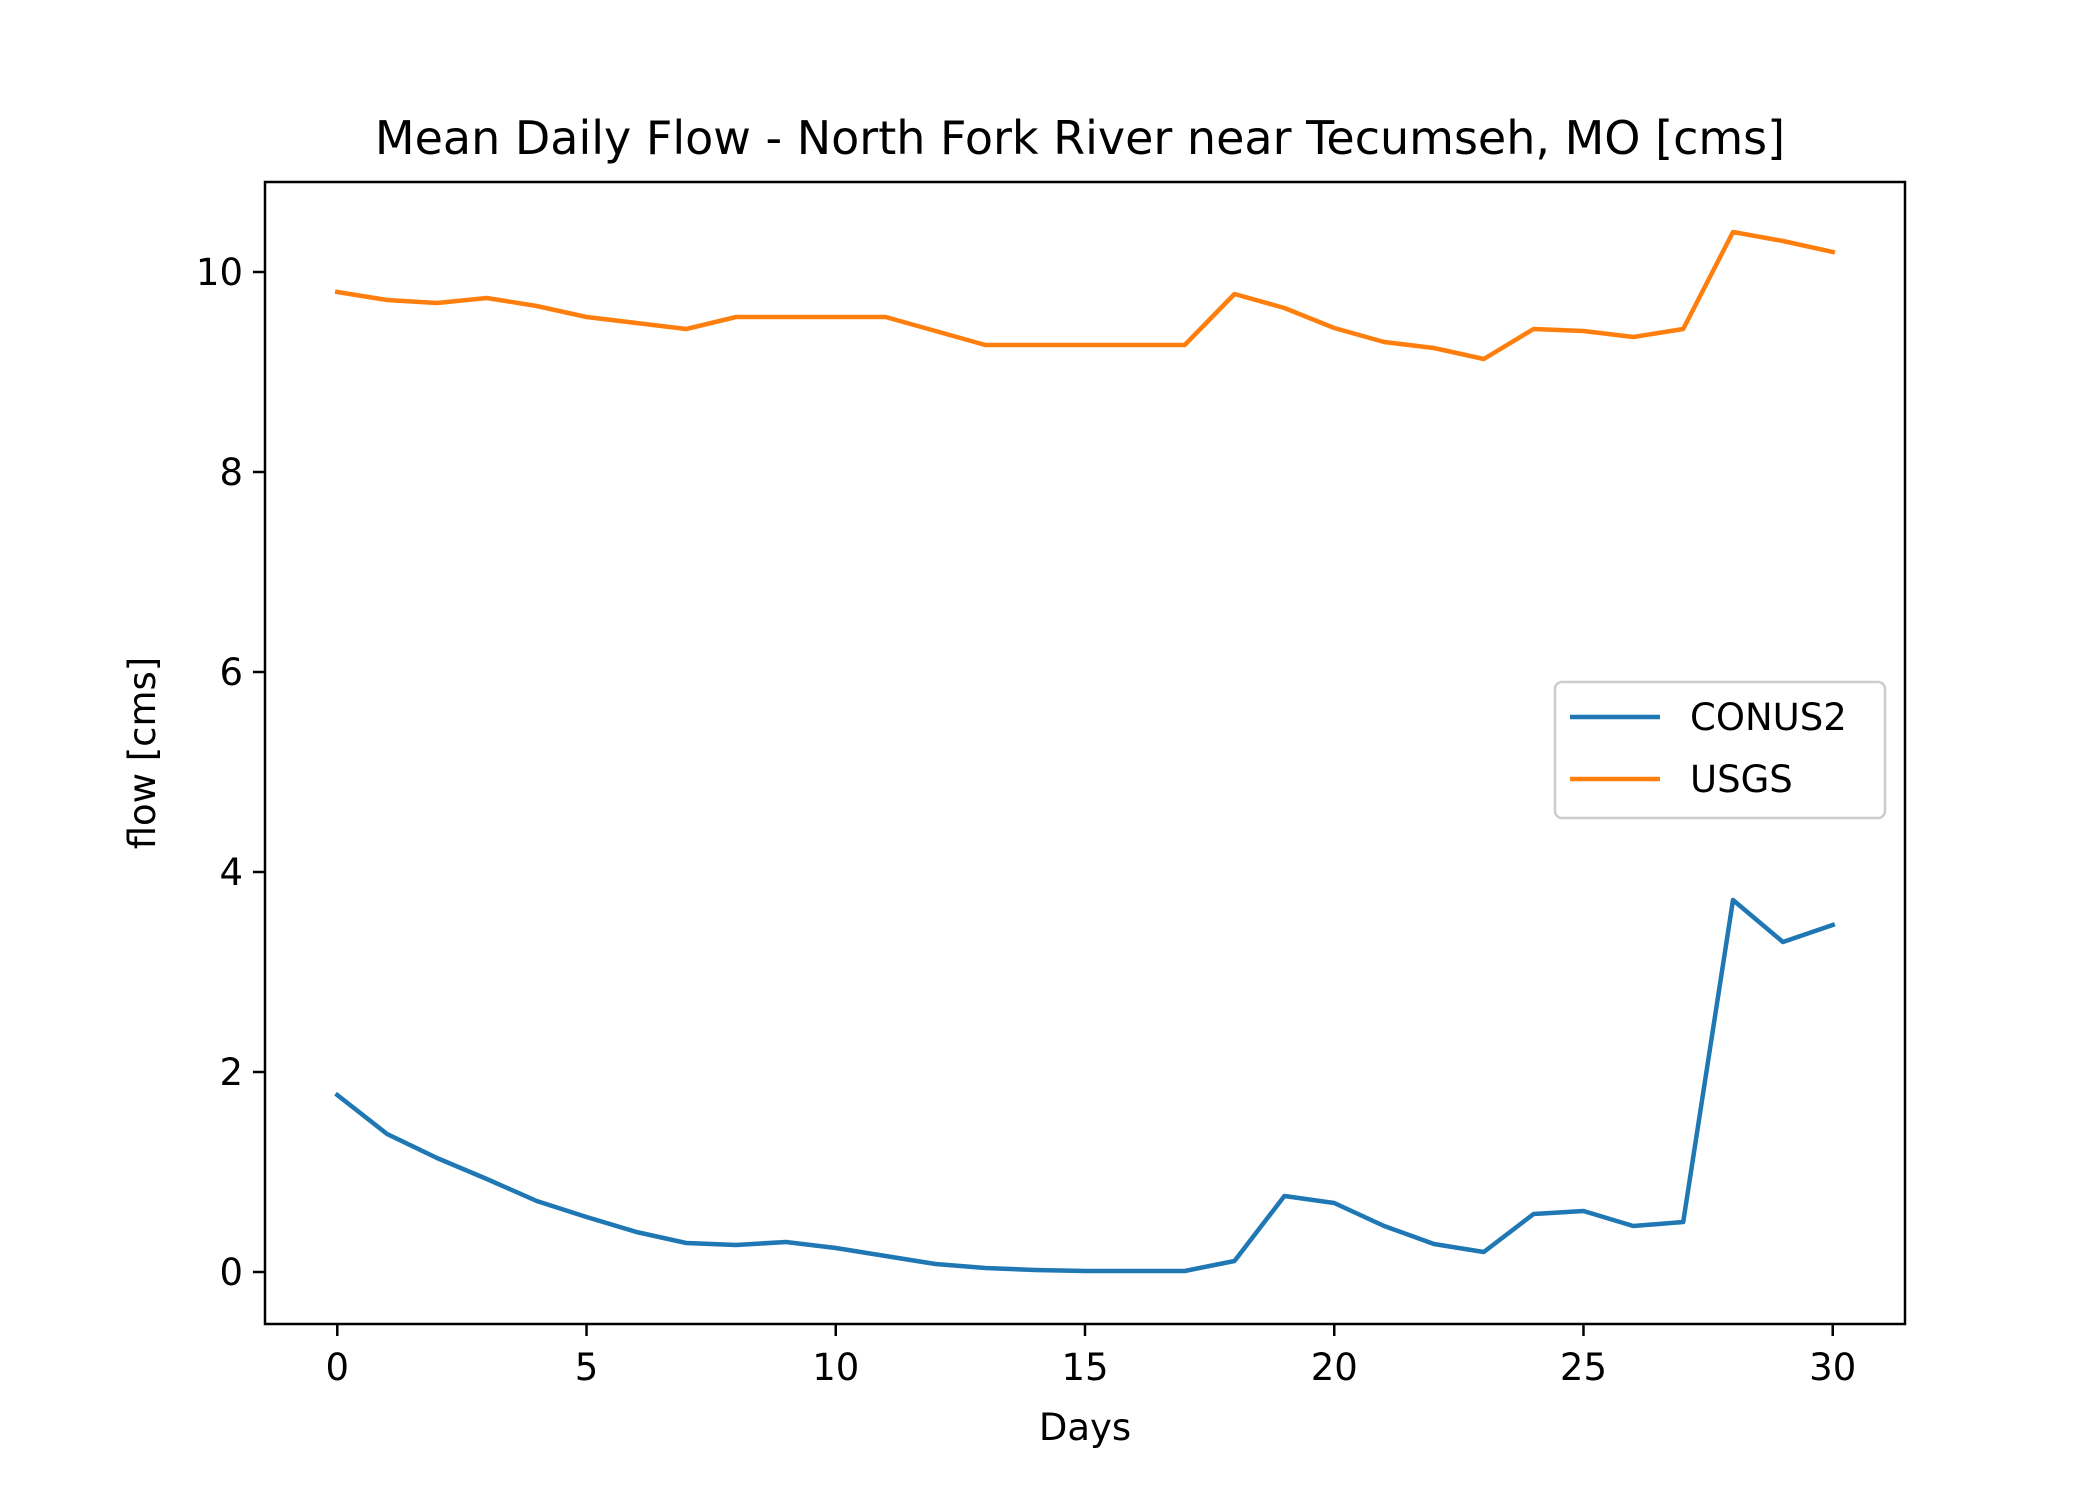  Describe the element at coordinates (1720, 750) in the screenshot. I see `legend: CONUS2 USGS` at that location.